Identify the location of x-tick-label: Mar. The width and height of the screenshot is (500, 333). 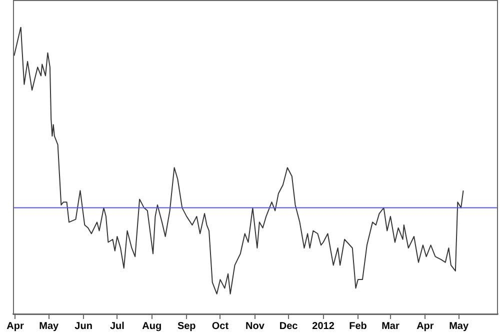
(391, 326).